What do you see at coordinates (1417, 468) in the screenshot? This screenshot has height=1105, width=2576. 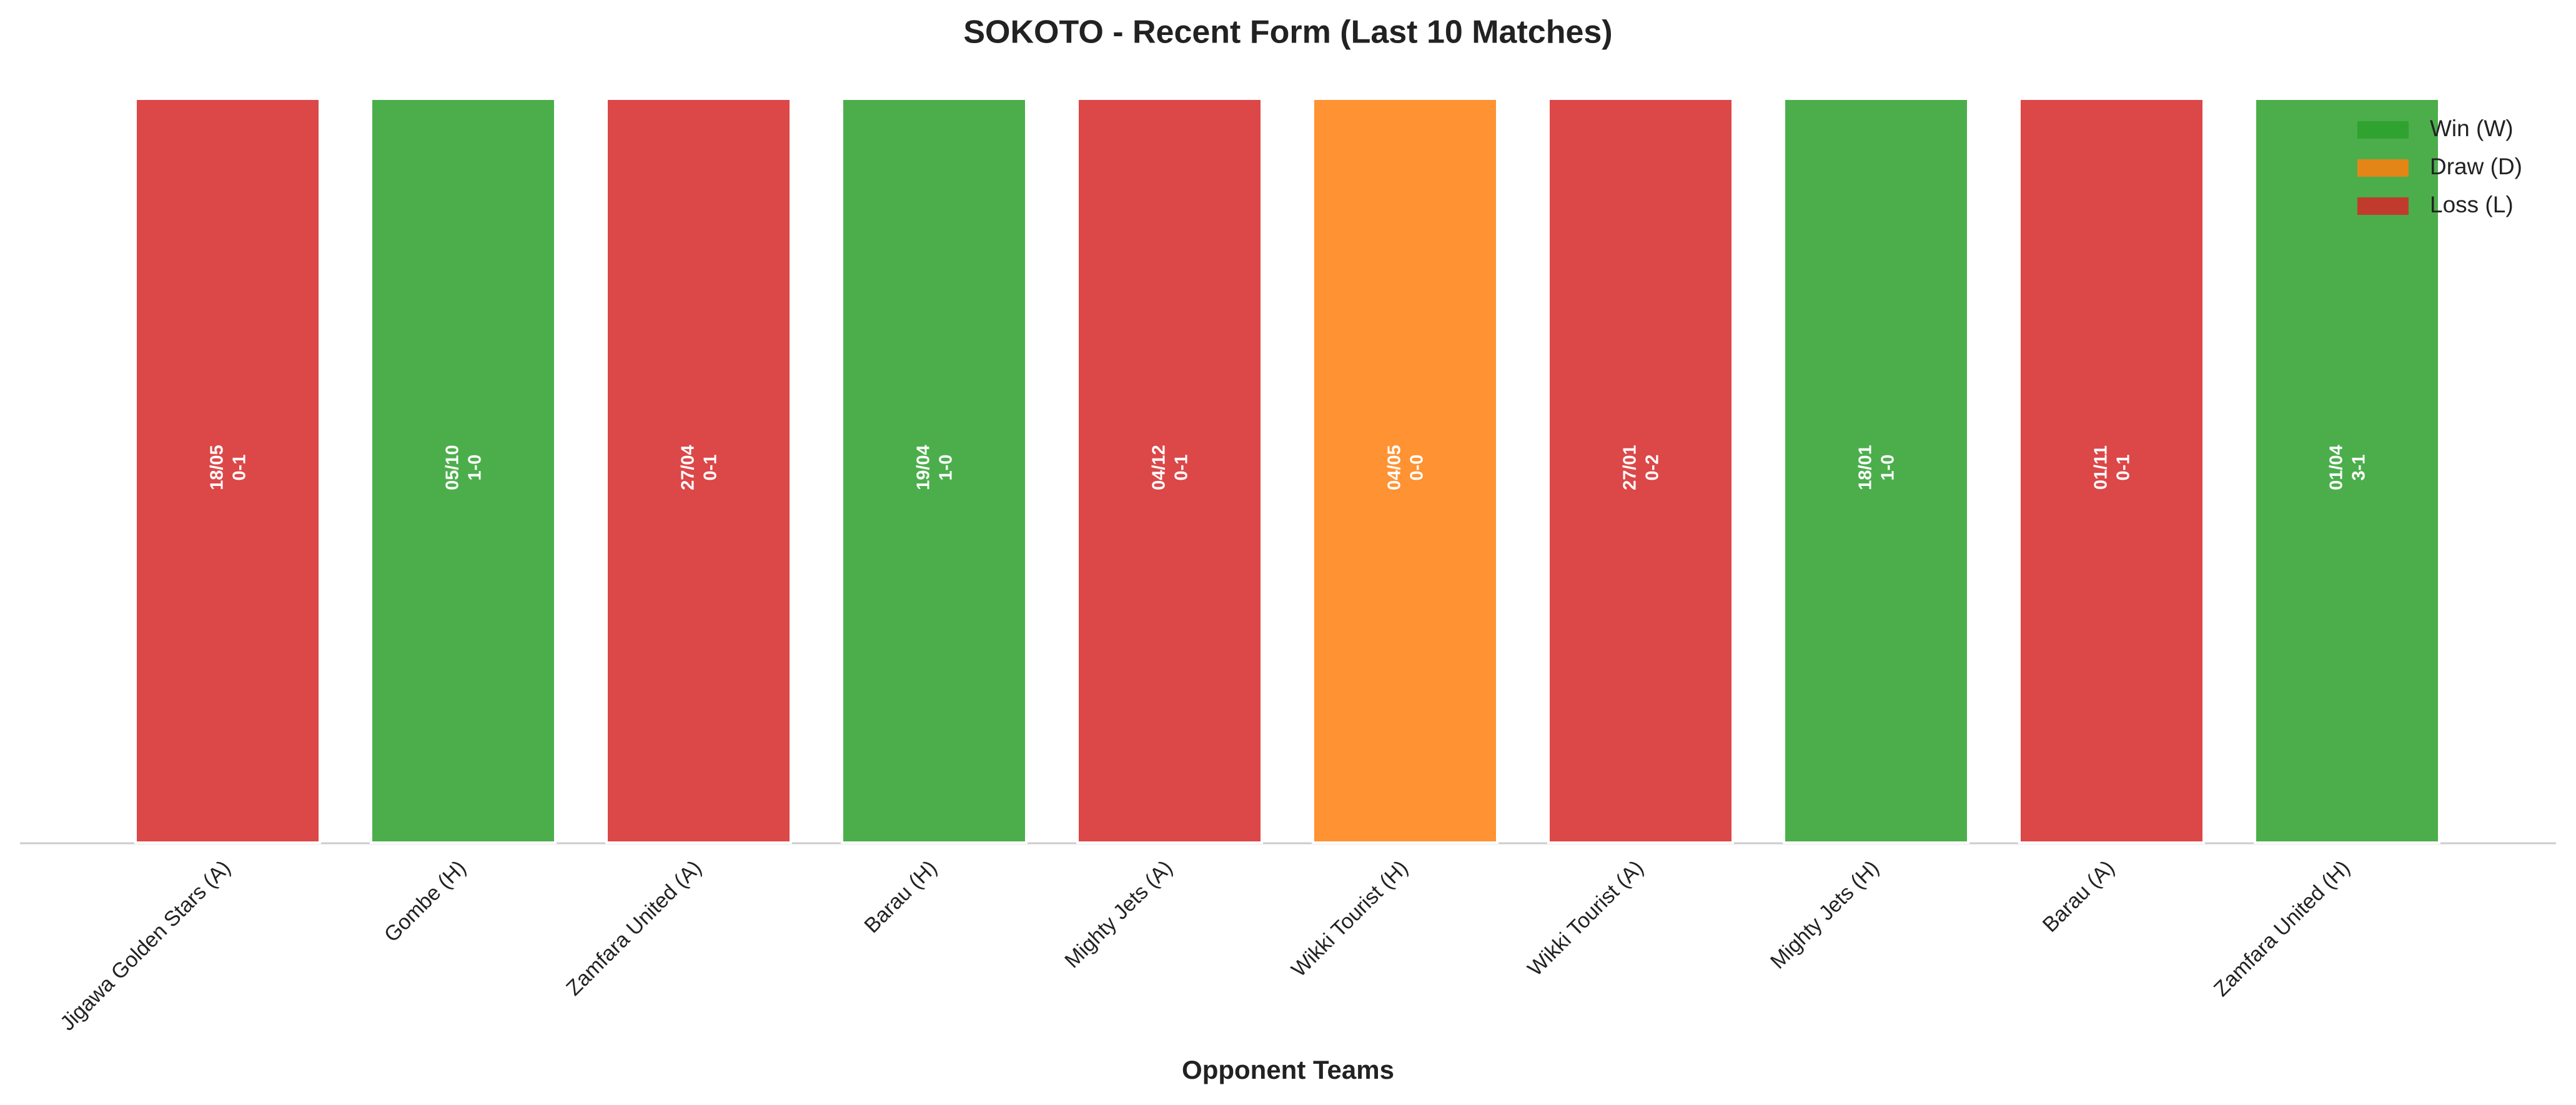 I see `bar-score: 0-0` at bounding box center [1417, 468].